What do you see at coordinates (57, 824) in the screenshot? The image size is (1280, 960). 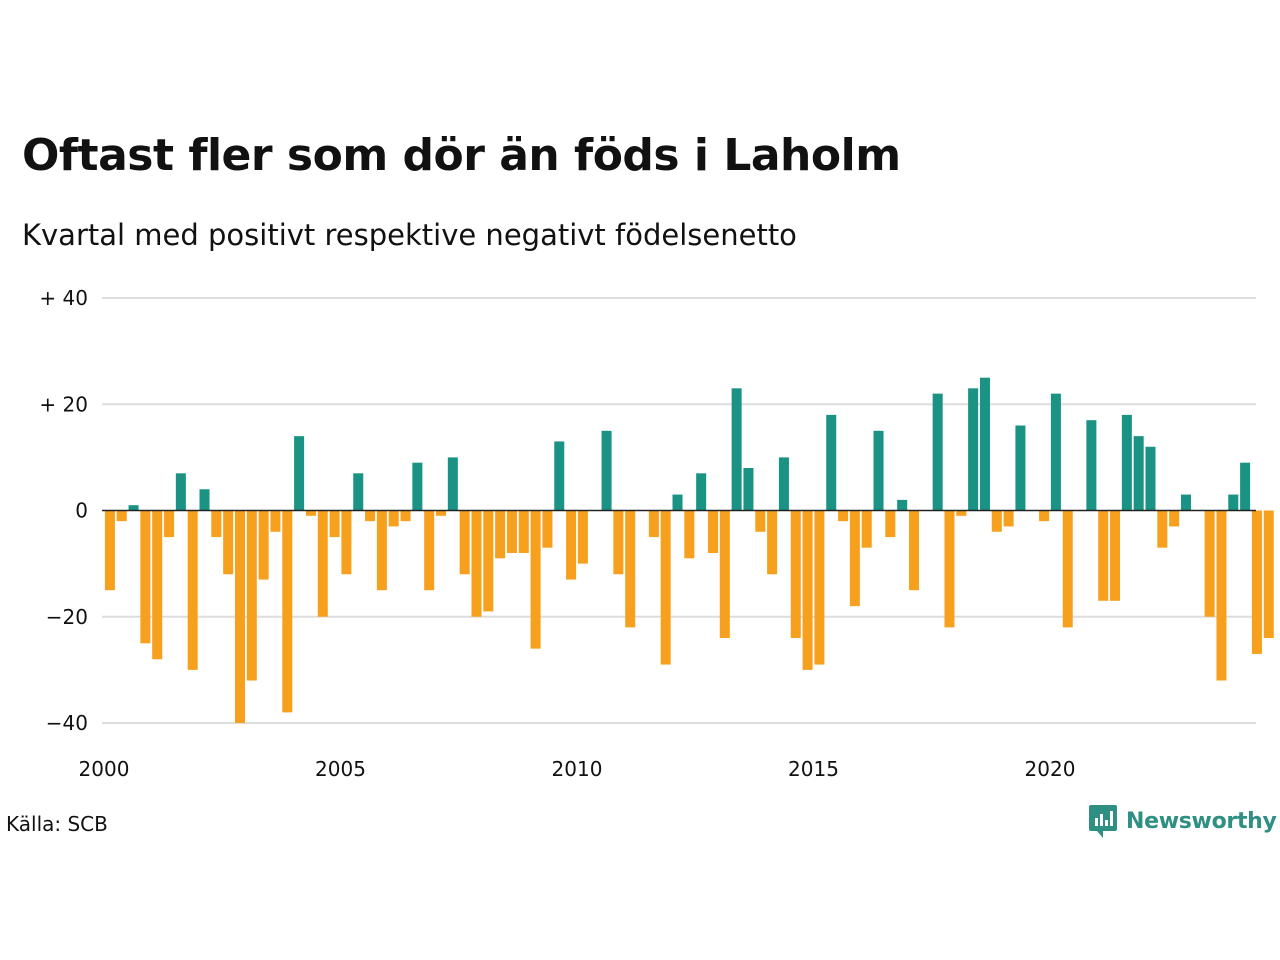 I see `source-note: Källa: SCB` at bounding box center [57, 824].